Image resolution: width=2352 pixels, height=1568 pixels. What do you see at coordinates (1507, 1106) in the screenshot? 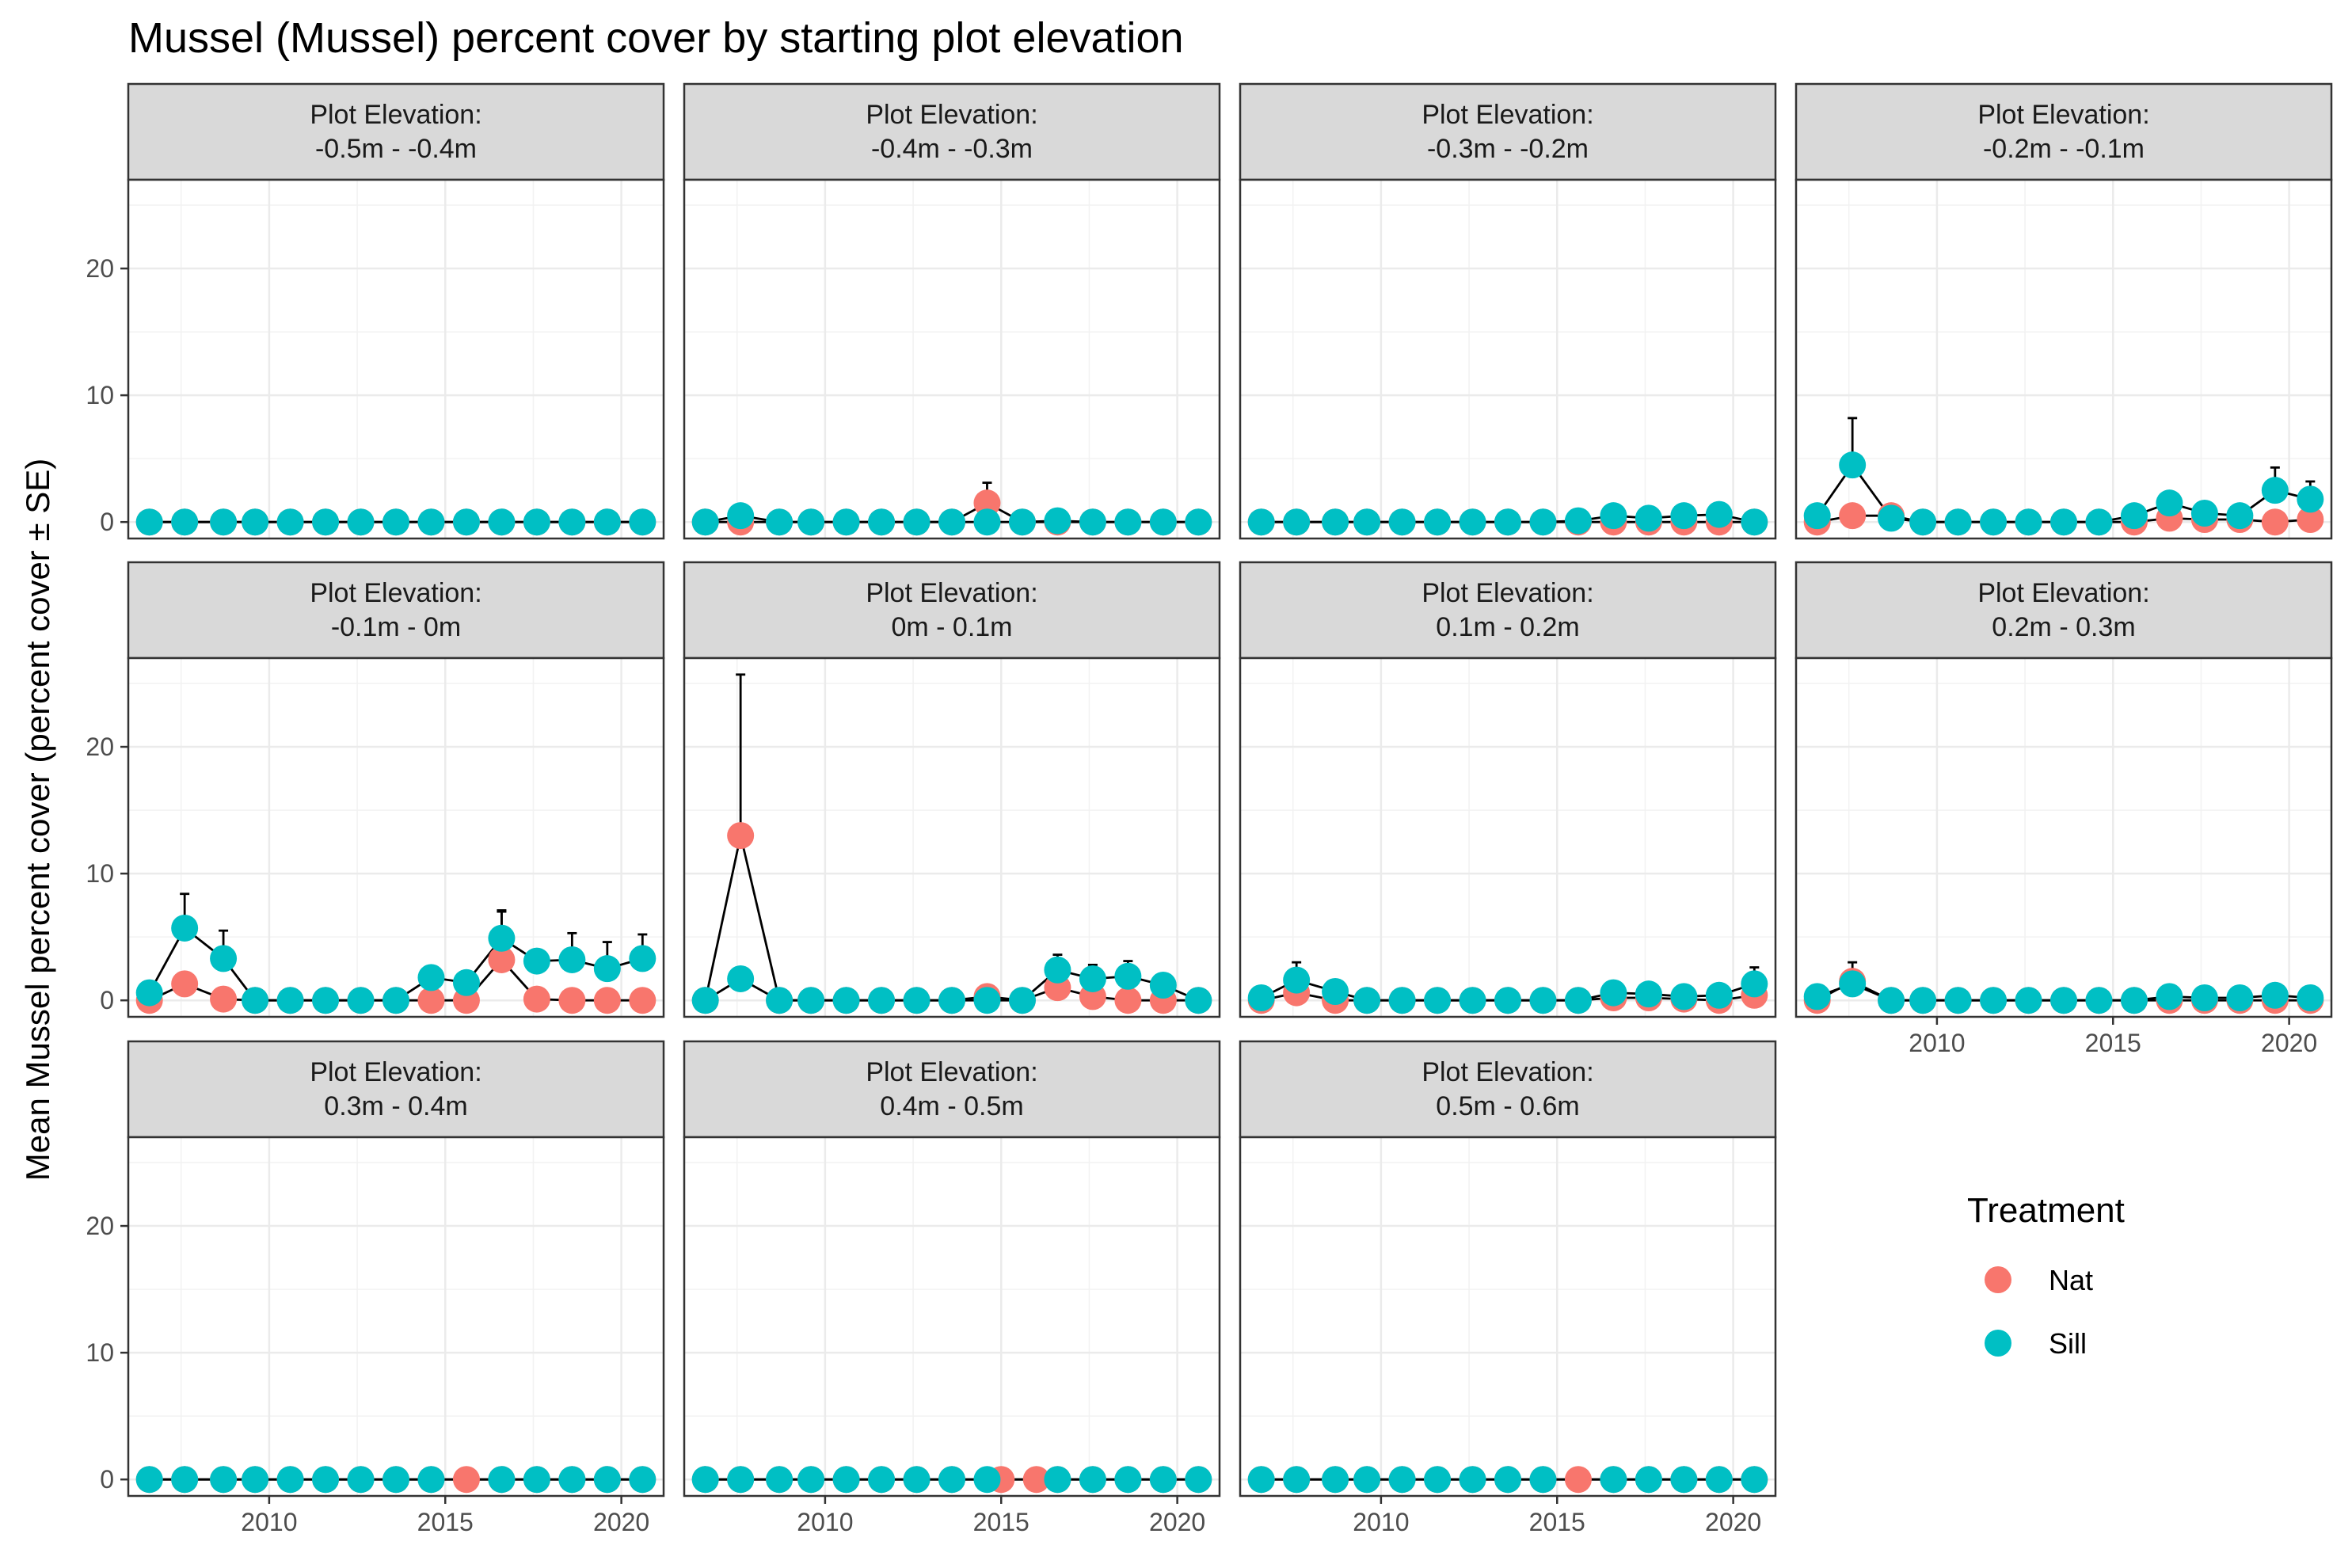
I see `facet-strip-range: 0.5m - 0.6m` at bounding box center [1507, 1106].